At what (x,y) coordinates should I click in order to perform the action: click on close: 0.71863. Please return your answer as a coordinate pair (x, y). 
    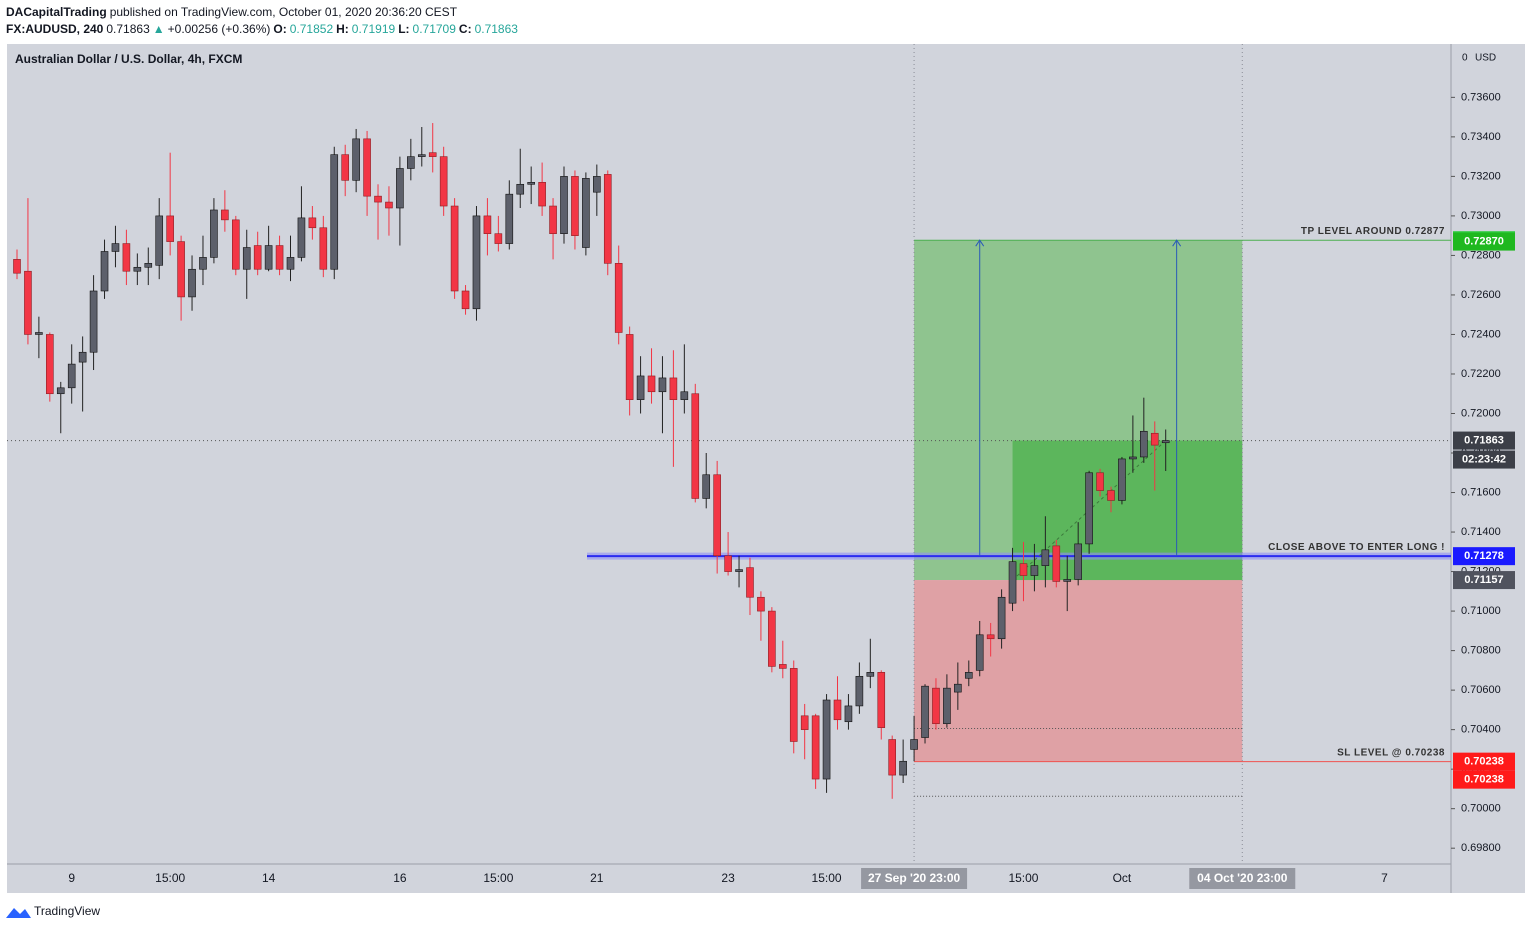
    Looking at the image, I should click on (496, 29).